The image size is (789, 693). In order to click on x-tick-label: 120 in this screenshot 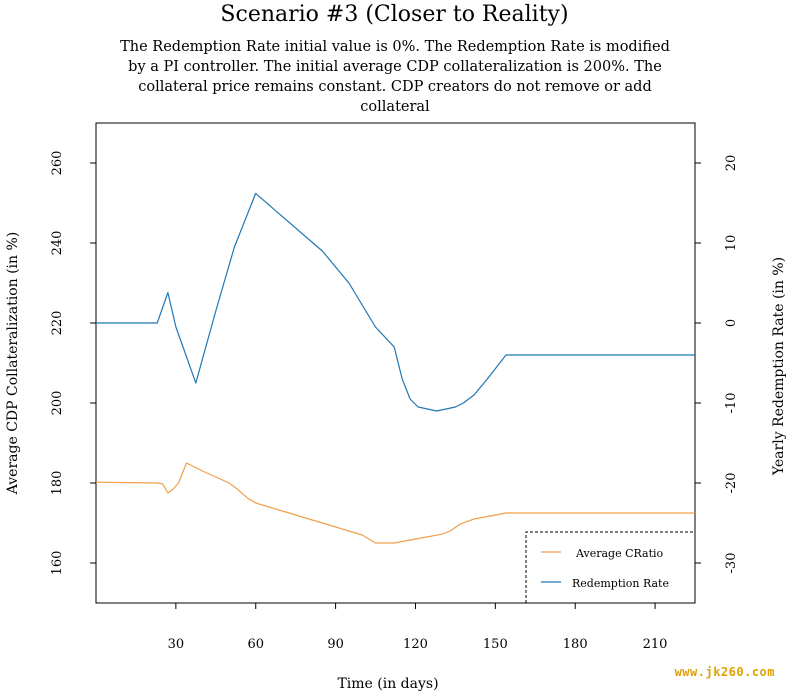, I will do `click(415, 644)`.